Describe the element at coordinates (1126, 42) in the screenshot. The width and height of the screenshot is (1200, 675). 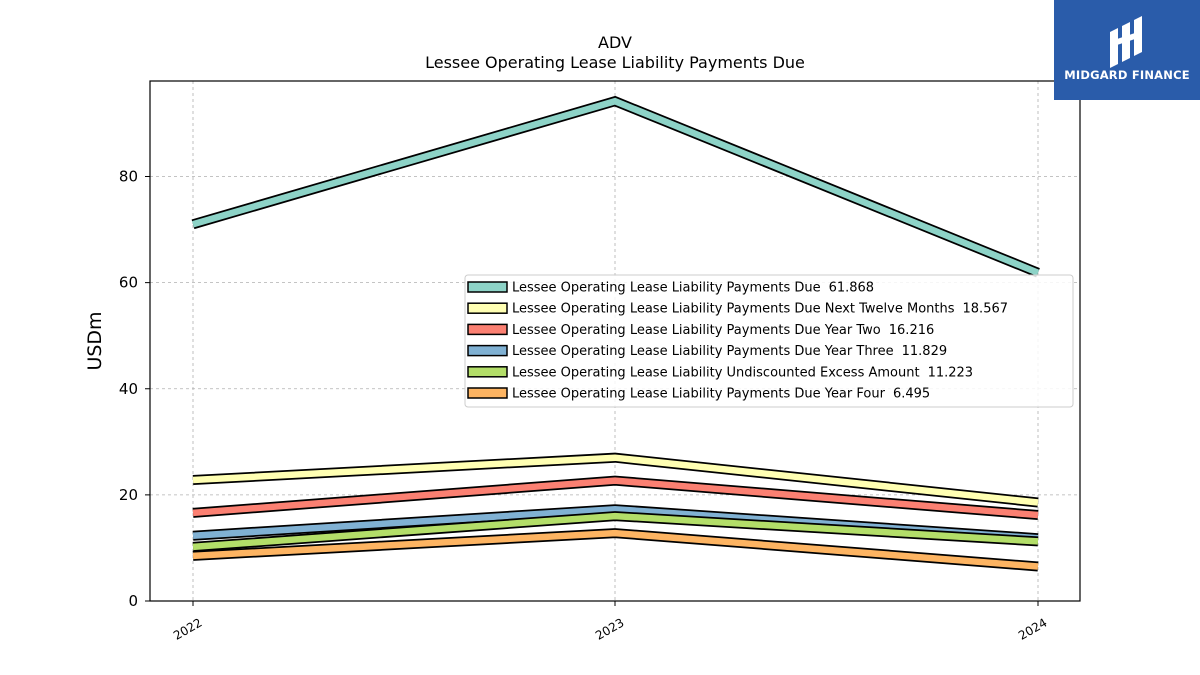
I see `logo-mark-icon` at that location.